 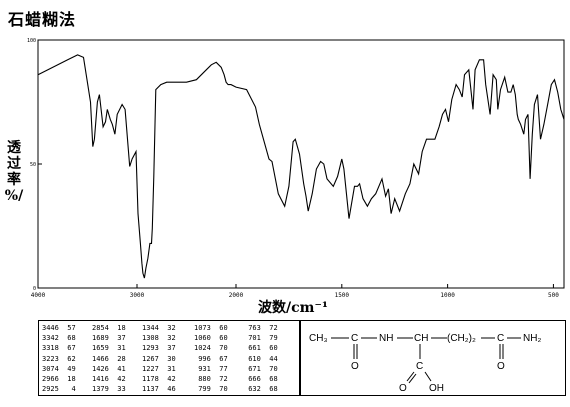 I want to click on peak-row: 799 70, so click(x=211, y=389).